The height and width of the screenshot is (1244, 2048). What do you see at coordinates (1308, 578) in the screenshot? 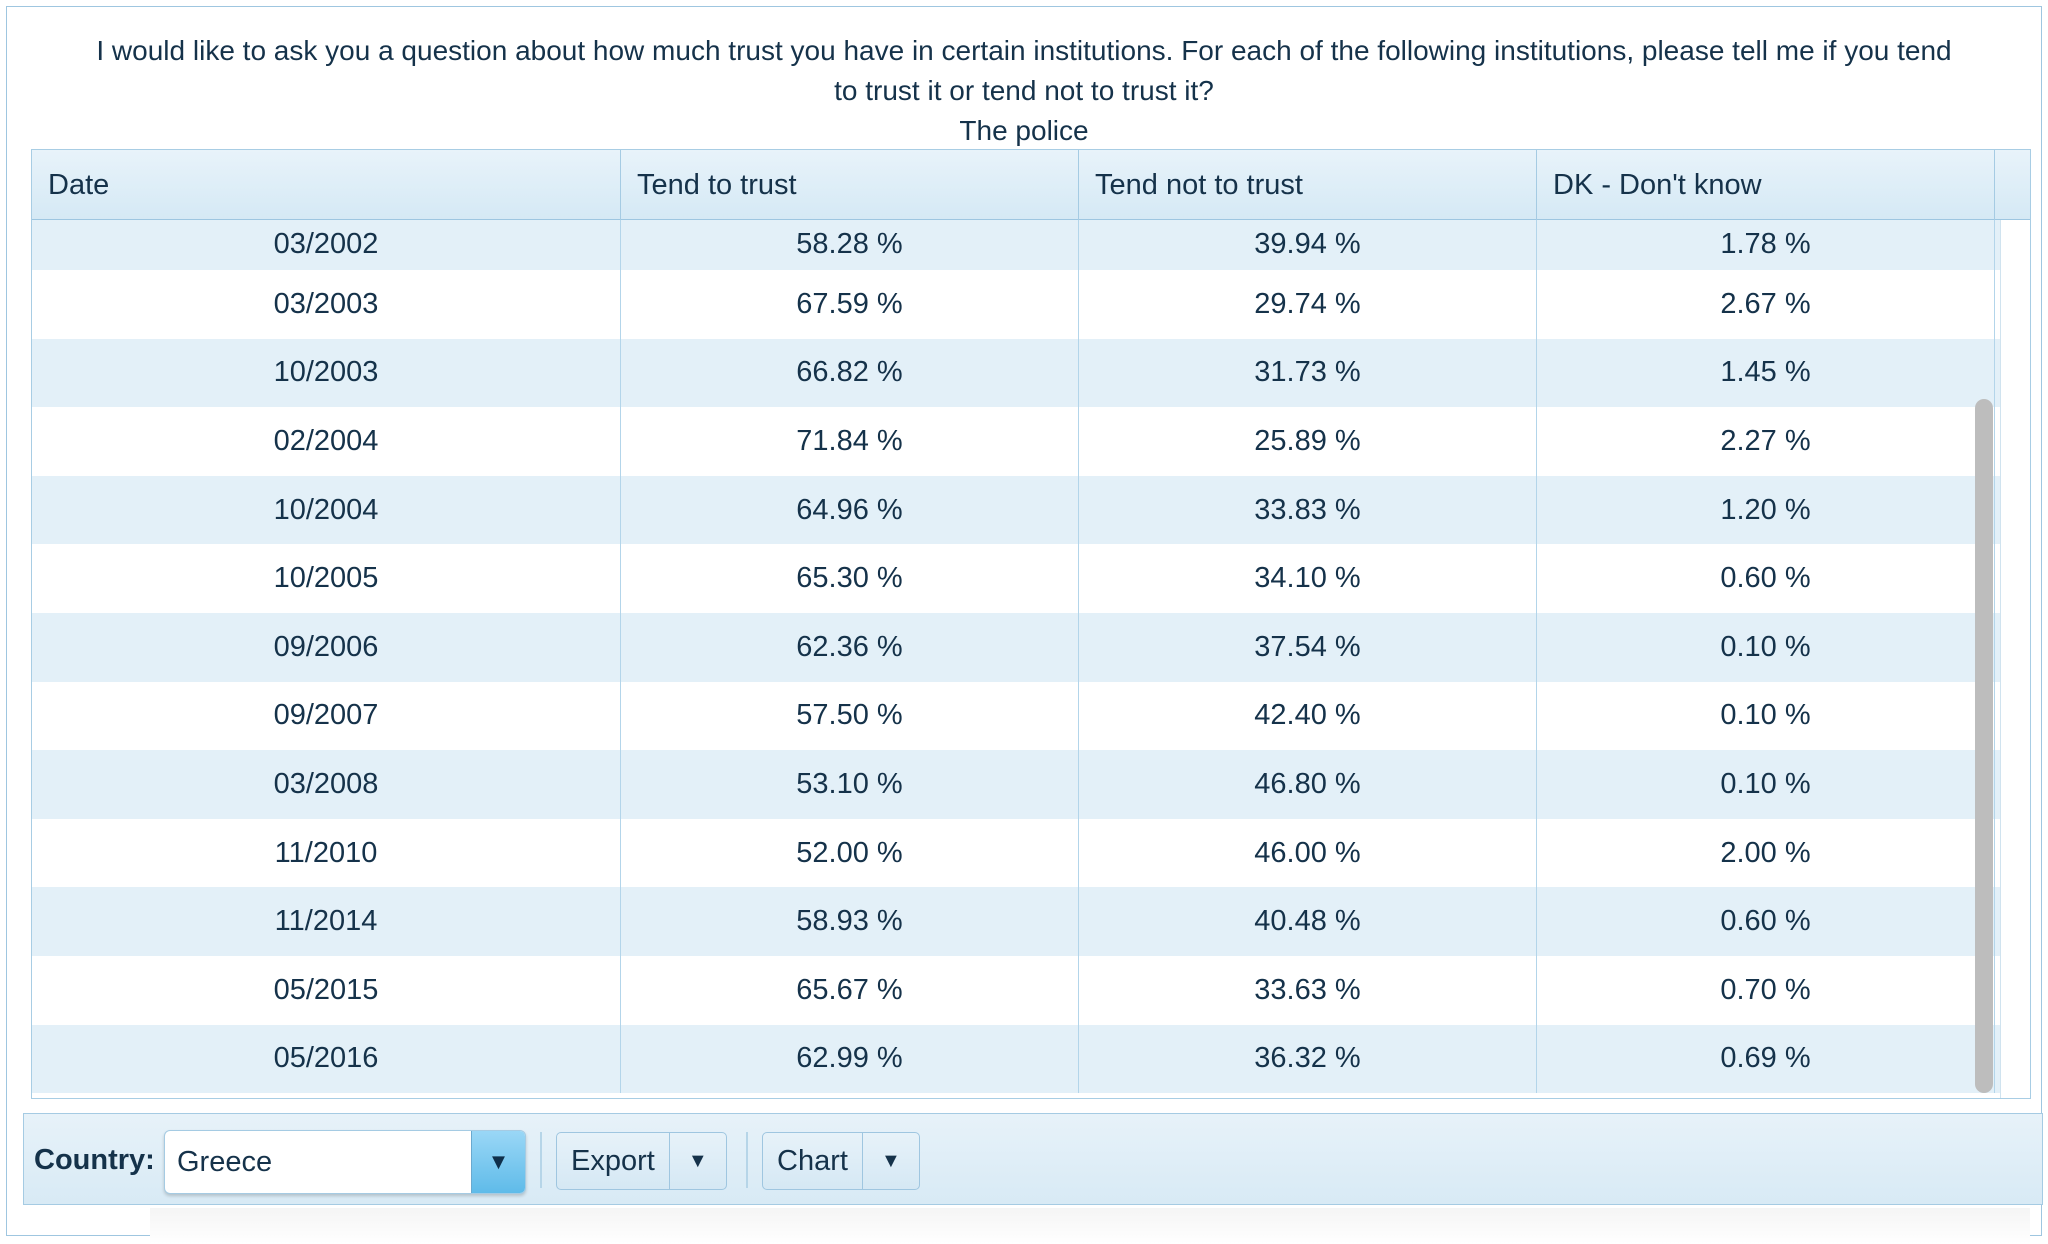
I see `tend-not-to-trust-cell: 34.10 %` at bounding box center [1308, 578].